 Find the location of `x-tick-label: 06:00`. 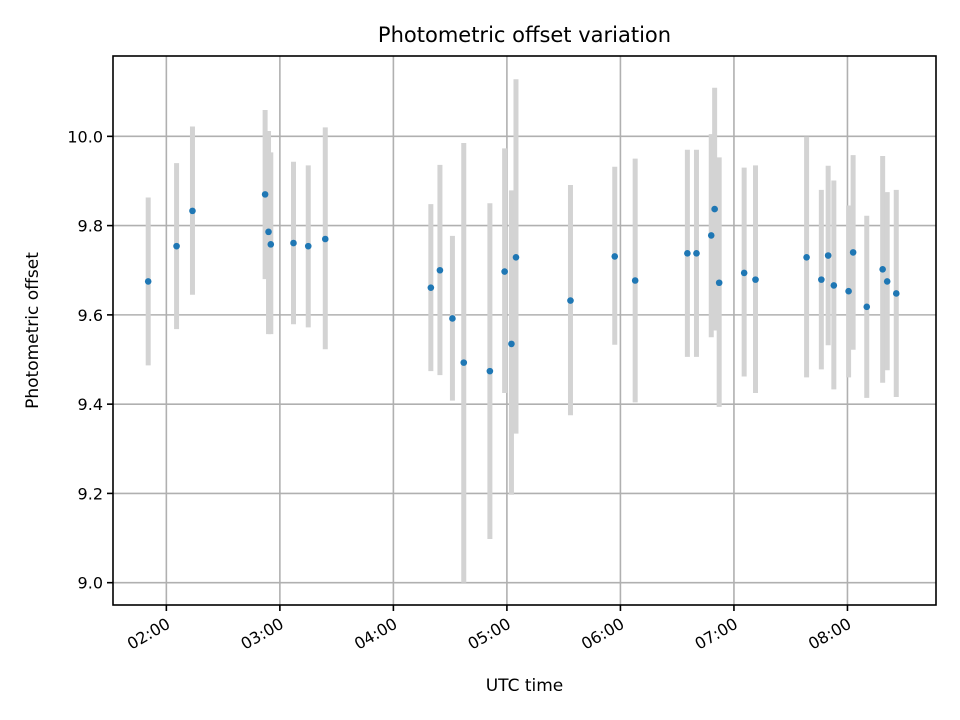

x-tick-label: 06:00 is located at coordinates (602, 634).